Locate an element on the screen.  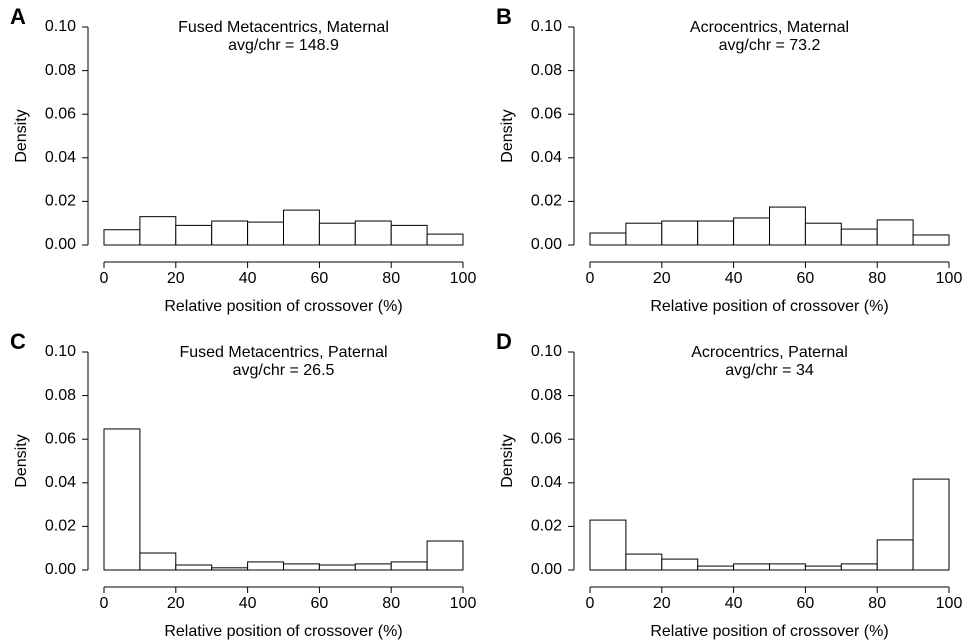
chart-title: Acrocentrics, Maternal is located at coordinates (769, 27).